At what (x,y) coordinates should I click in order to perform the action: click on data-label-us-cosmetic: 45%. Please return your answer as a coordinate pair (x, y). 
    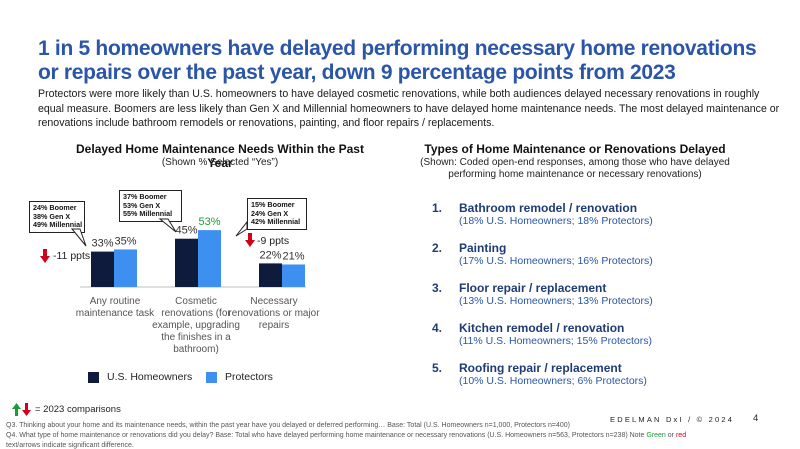
    Looking at the image, I should click on (186, 231).